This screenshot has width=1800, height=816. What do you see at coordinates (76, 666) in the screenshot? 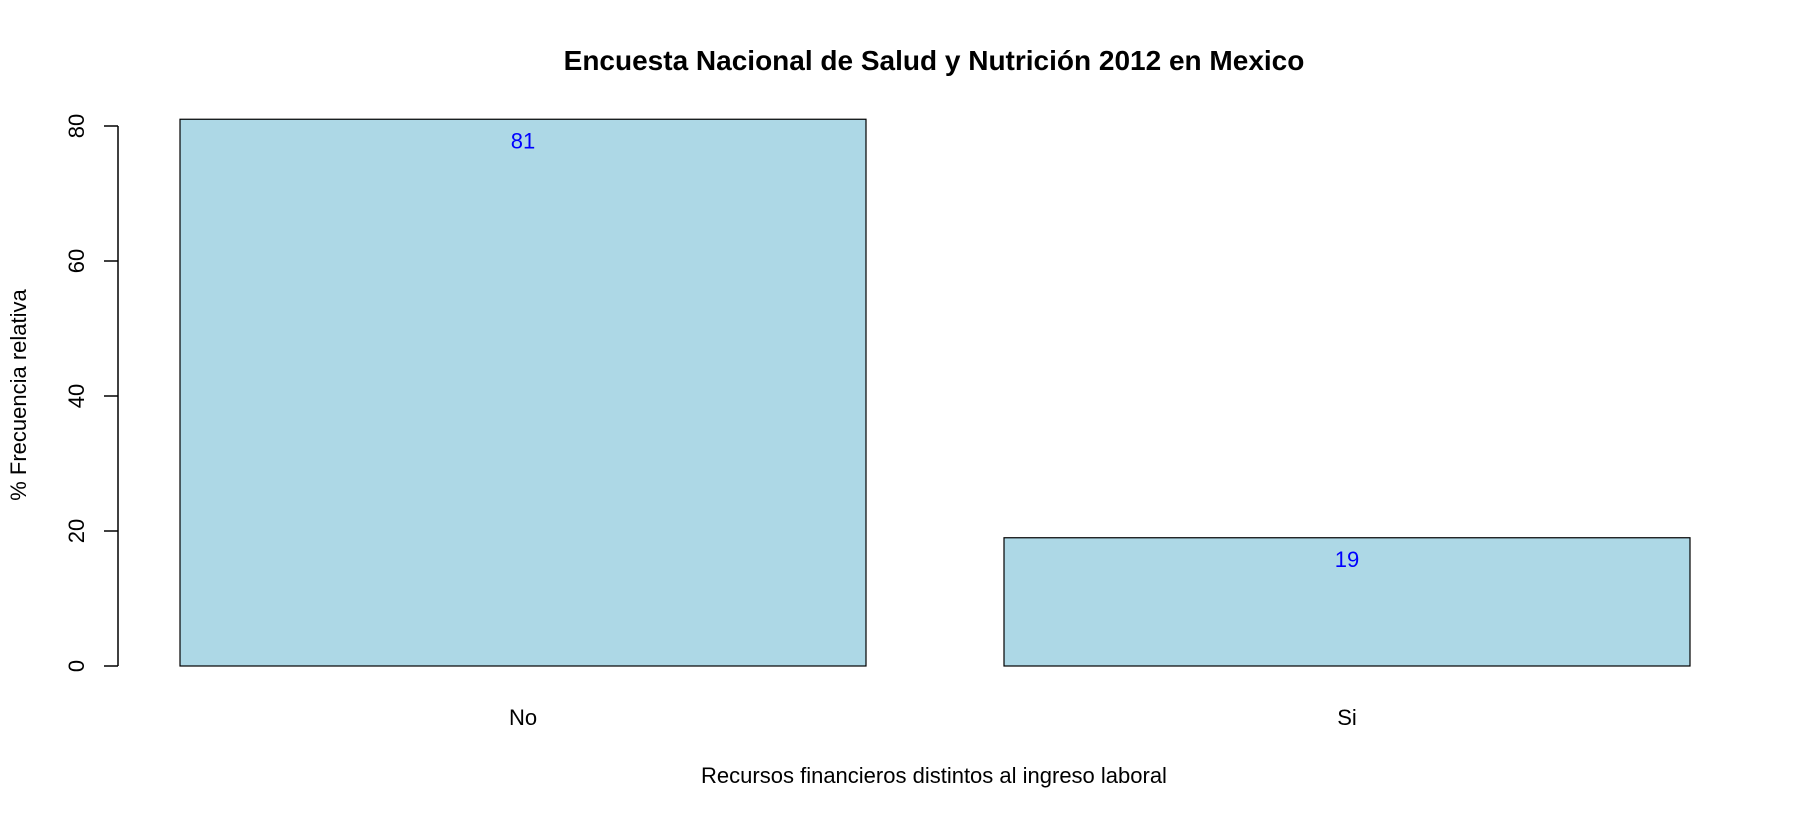
I see `y-tick-label: 0` at bounding box center [76, 666].